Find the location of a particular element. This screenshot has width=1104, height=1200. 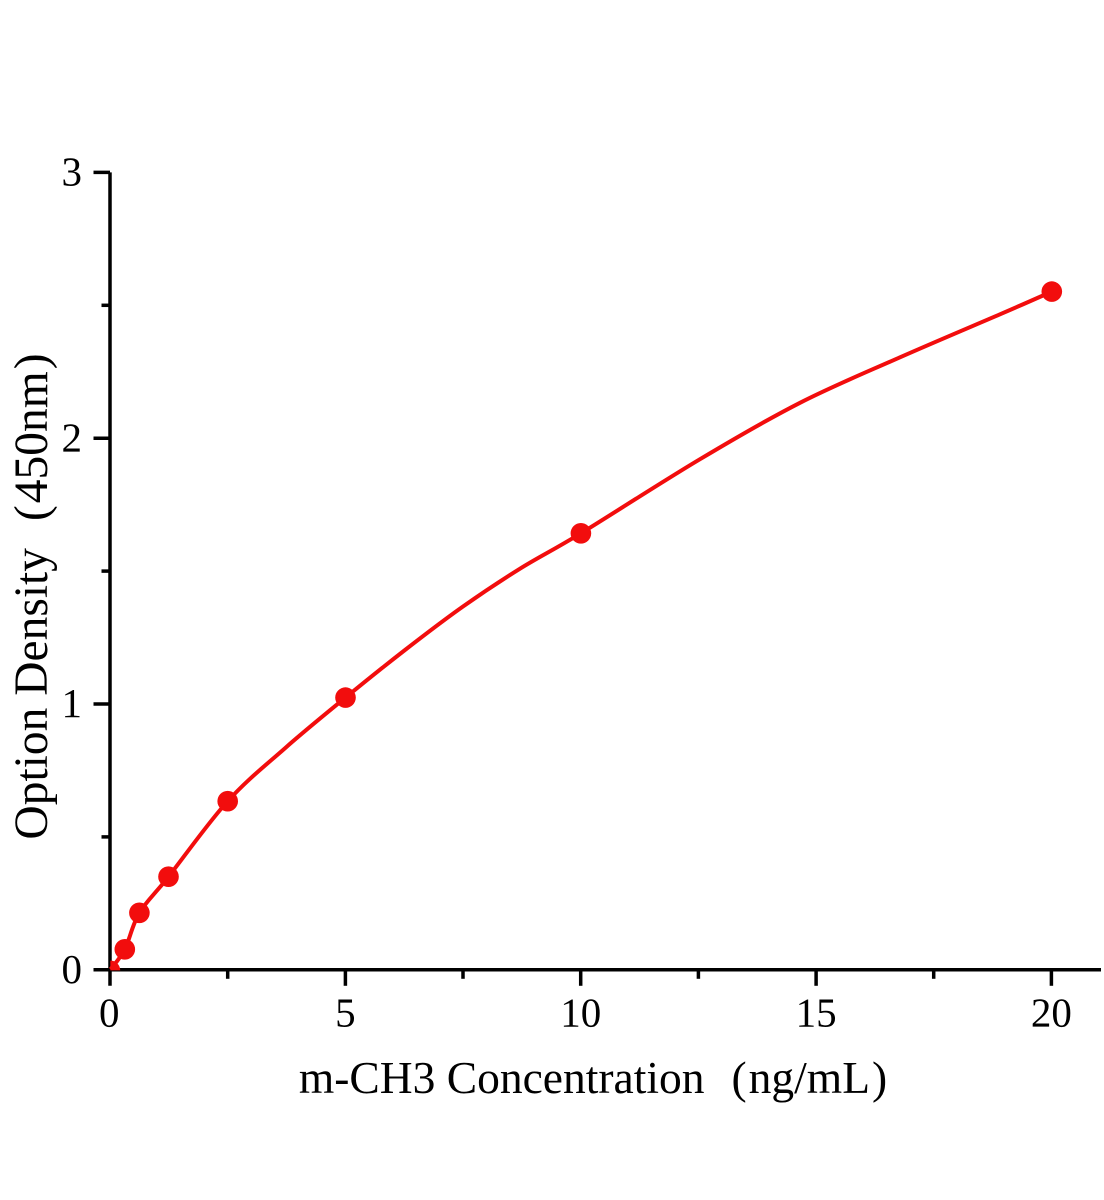

svg-text: 15 is located at coordinates (816, 1013).